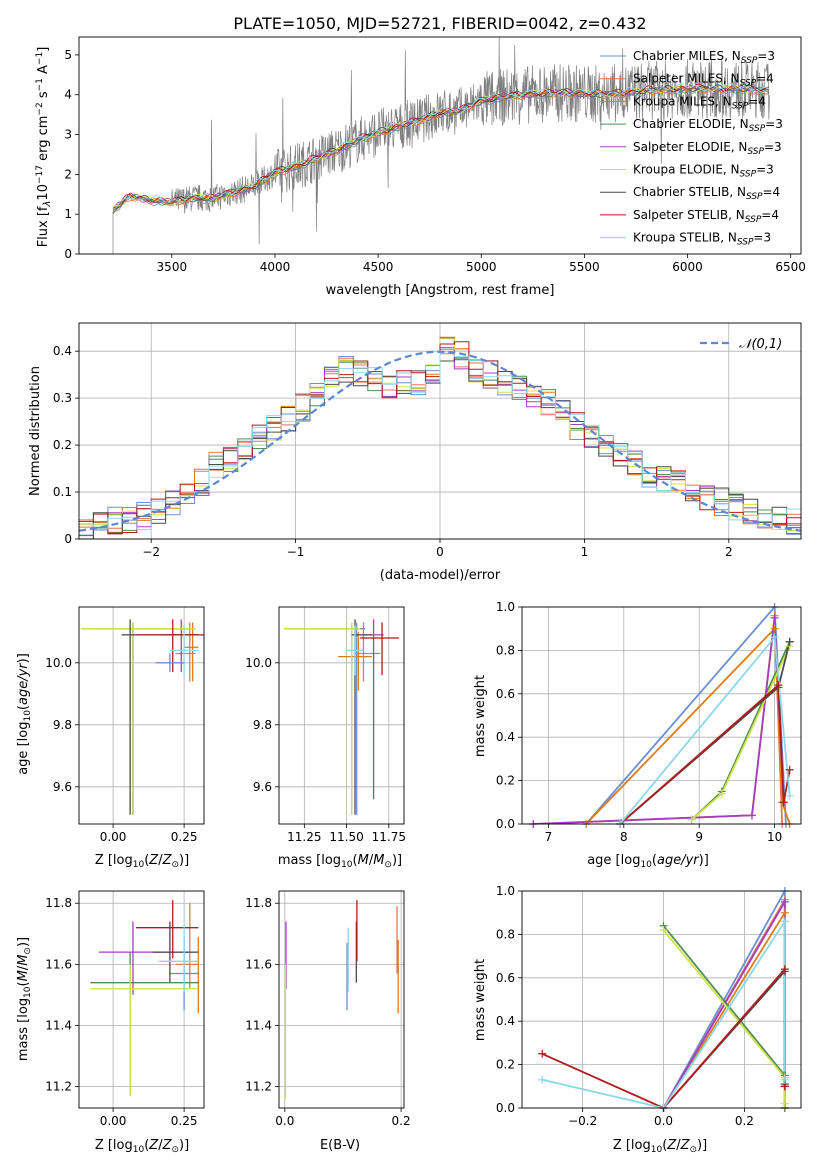 This screenshot has height=1170, width=819. What do you see at coordinates (505, 694) in the screenshot?
I see `y-tick-label: 0.6` at bounding box center [505, 694].